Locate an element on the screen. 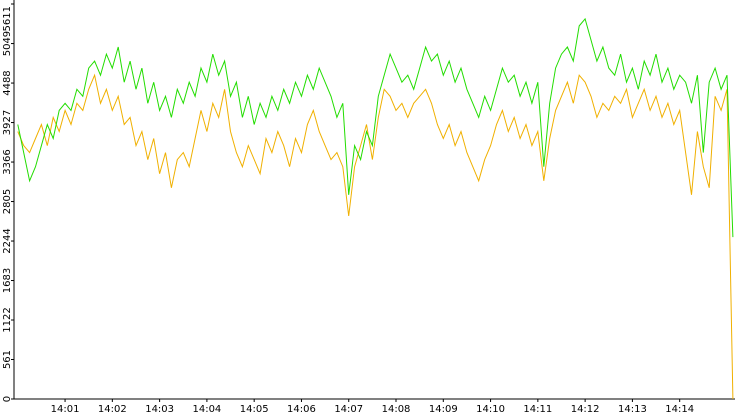 The height and width of the screenshot is (415, 735). x-tick-label: 14:06 is located at coordinates (301, 409).